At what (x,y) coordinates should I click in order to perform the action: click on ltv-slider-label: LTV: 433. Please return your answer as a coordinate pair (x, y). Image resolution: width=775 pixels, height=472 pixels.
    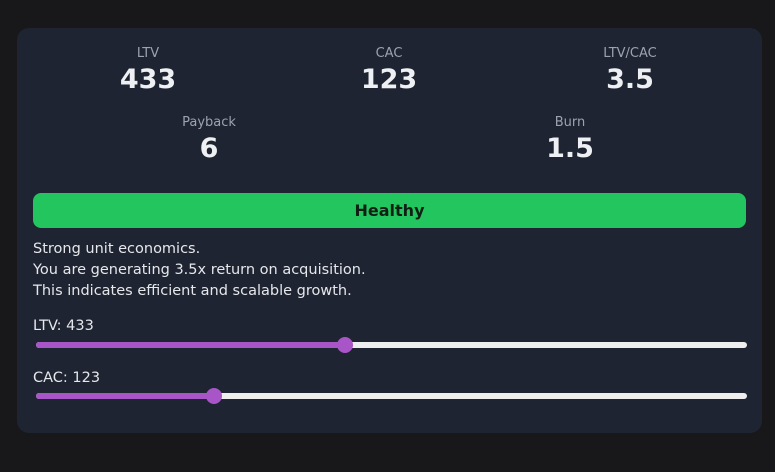
    Looking at the image, I should click on (63, 326).